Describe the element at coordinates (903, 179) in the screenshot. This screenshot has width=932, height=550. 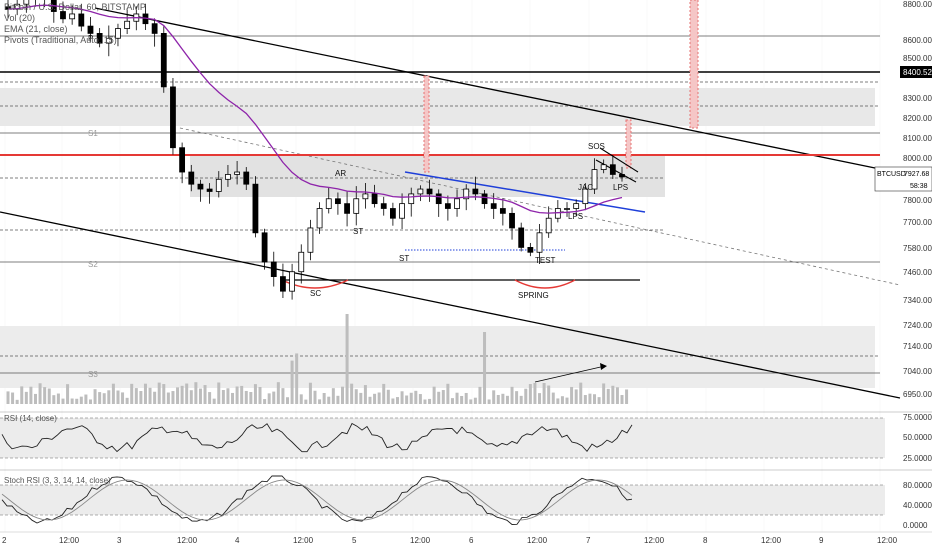
I see `ticker-badge` at that location.